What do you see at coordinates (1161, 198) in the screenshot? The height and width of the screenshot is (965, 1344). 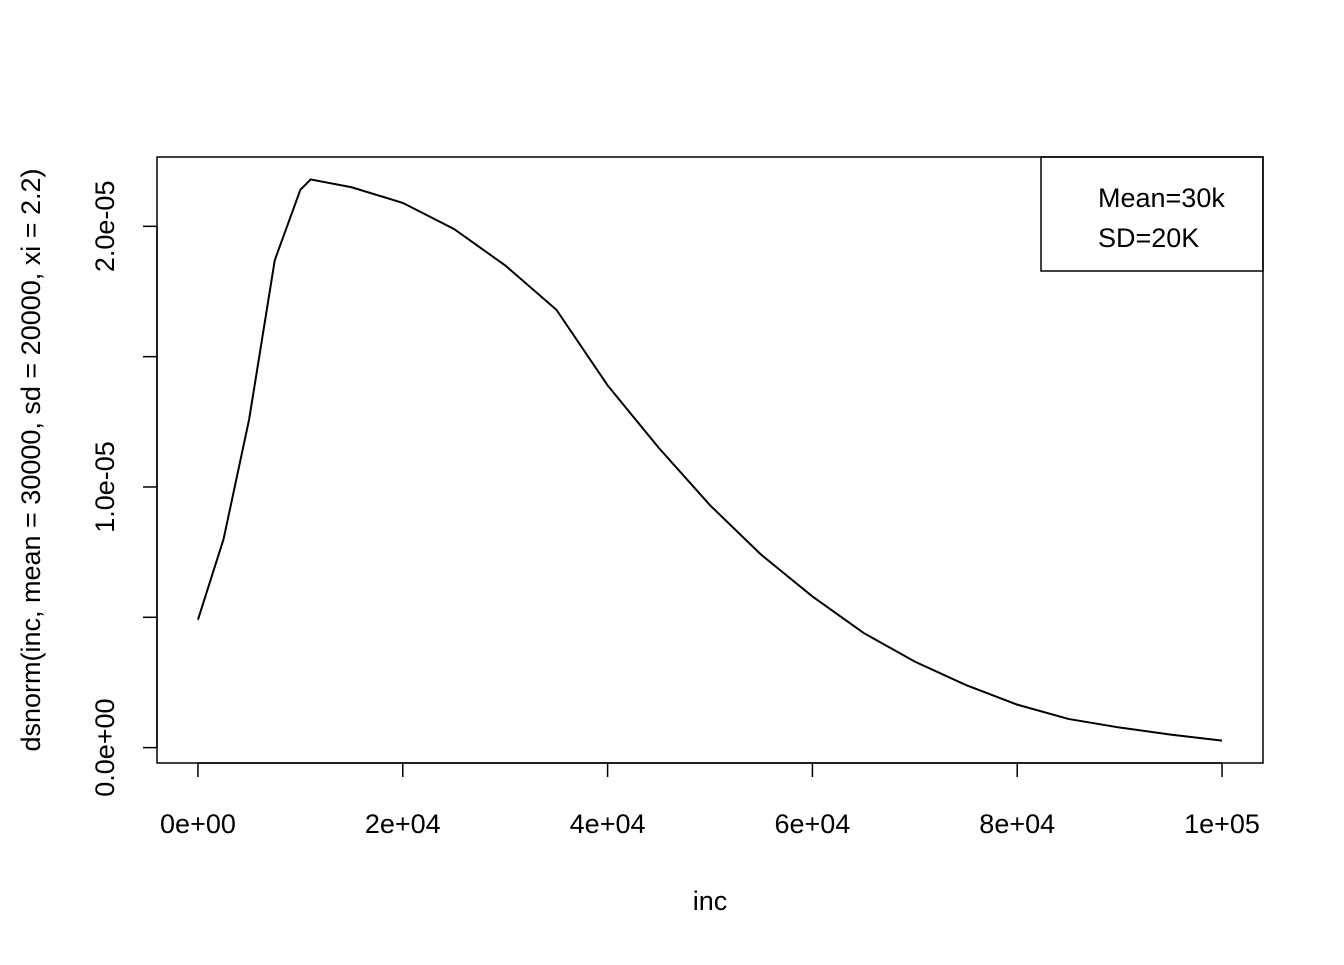 I see `legend-label: Mean=30k` at bounding box center [1161, 198].